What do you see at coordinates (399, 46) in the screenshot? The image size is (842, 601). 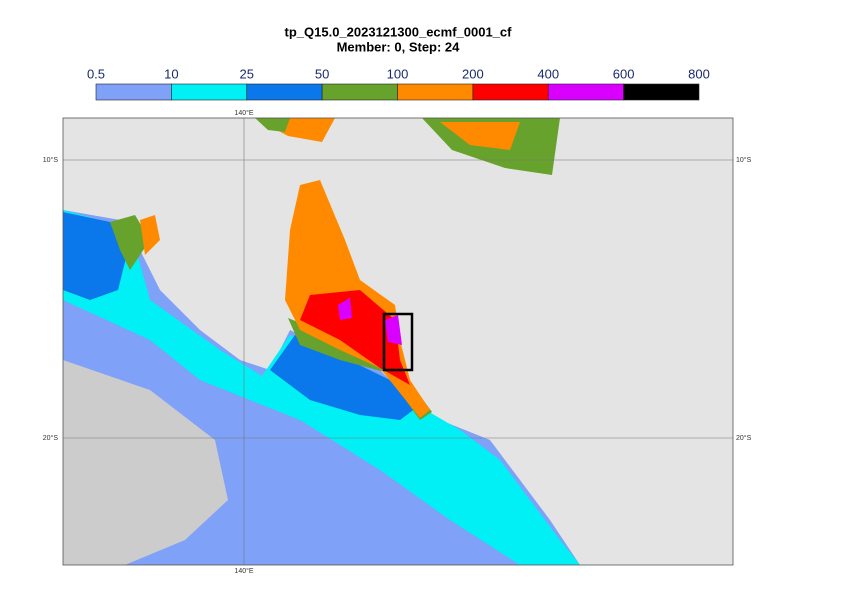 I see `subtitle: Member: 0, Step: 24` at bounding box center [399, 46].